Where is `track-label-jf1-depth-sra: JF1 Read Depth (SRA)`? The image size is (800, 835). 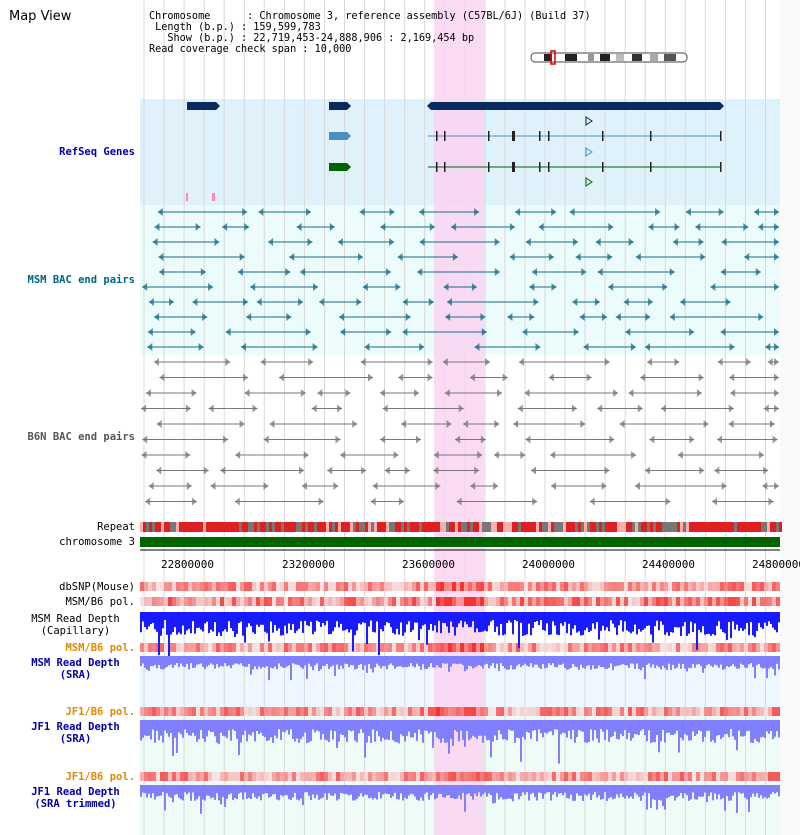
track-label-jf1-depth-sra: JF1 Read Depth (SRA) is located at coordinates (75, 733).